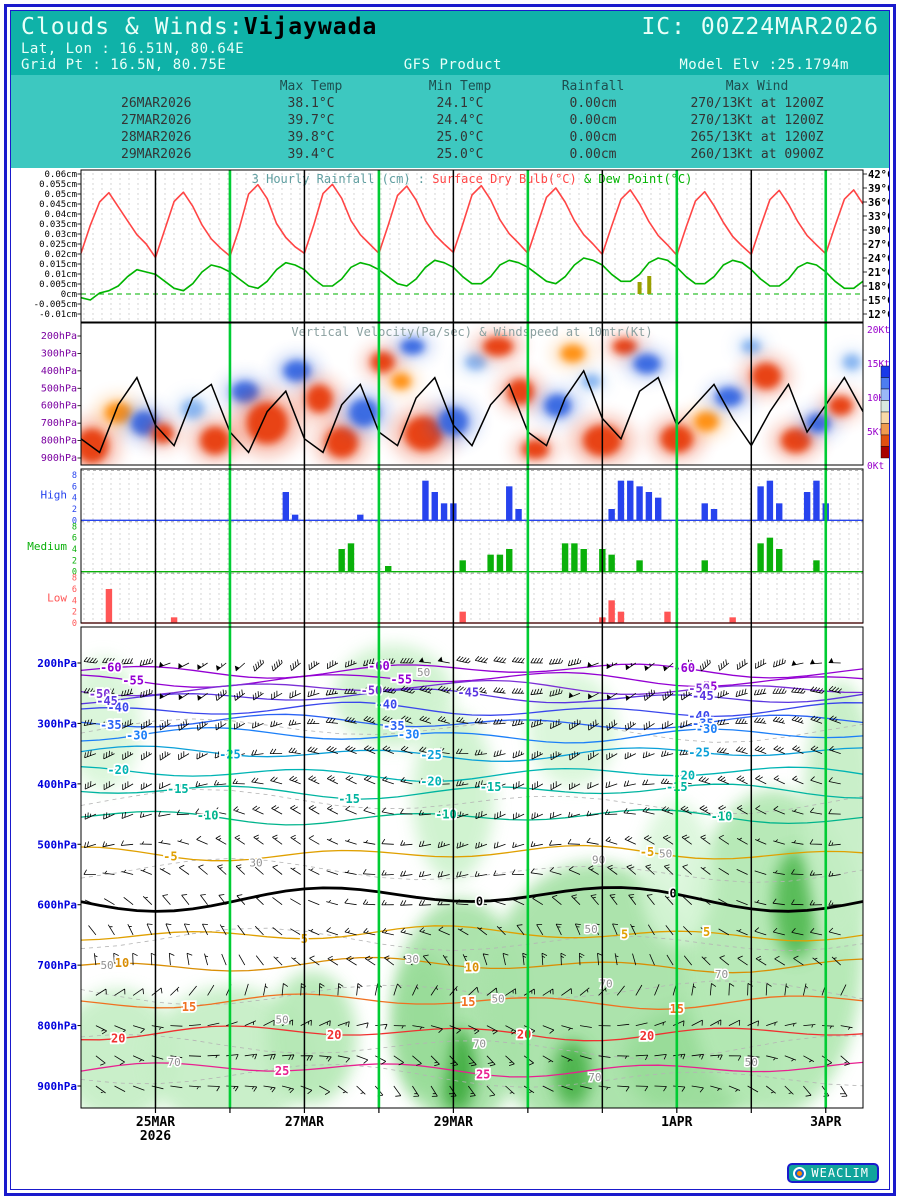  What do you see at coordinates (879, 217) in the screenshot?
I see `svg-text: 33°C` at bounding box center [879, 217].